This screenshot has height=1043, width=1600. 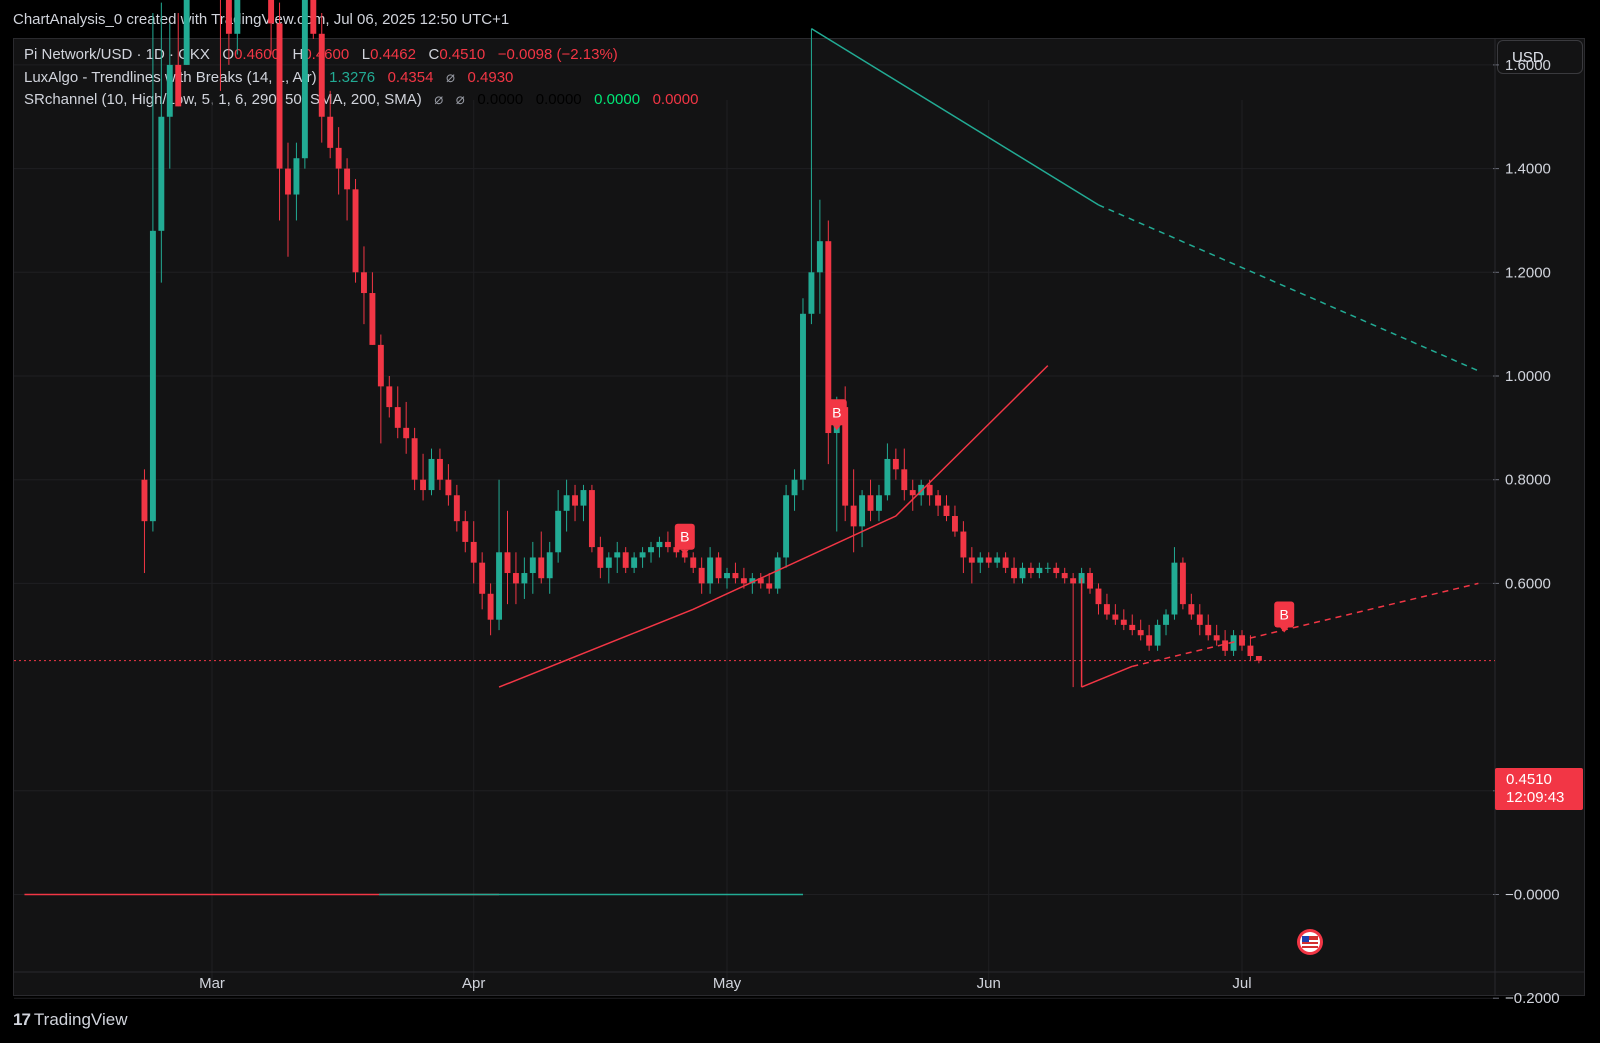 What do you see at coordinates (1535, 797) in the screenshot?
I see `bar-countdown: 12:09:43` at bounding box center [1535, 797].